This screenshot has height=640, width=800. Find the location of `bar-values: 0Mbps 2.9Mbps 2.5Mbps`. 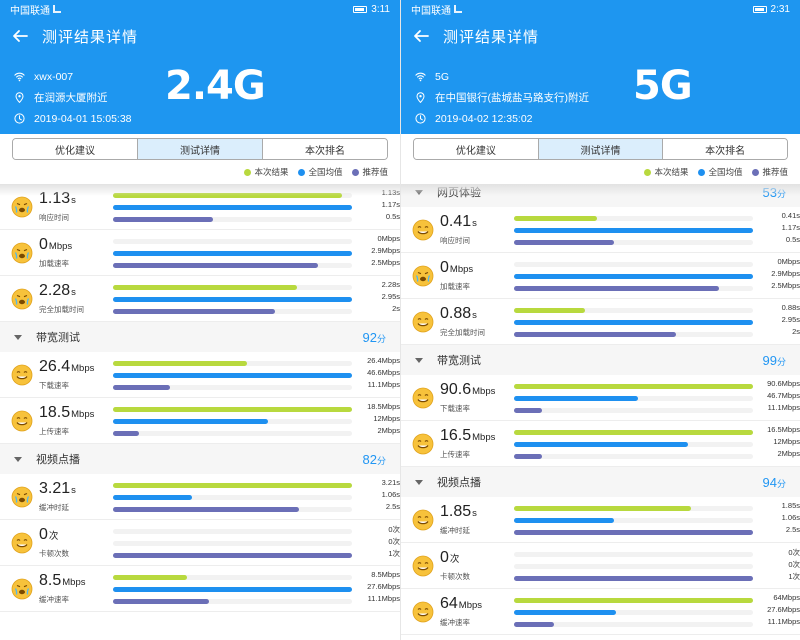

bar-values: 0Mbps 2.9Mbps 2.5Mbps is located at coordinates (776, 275).